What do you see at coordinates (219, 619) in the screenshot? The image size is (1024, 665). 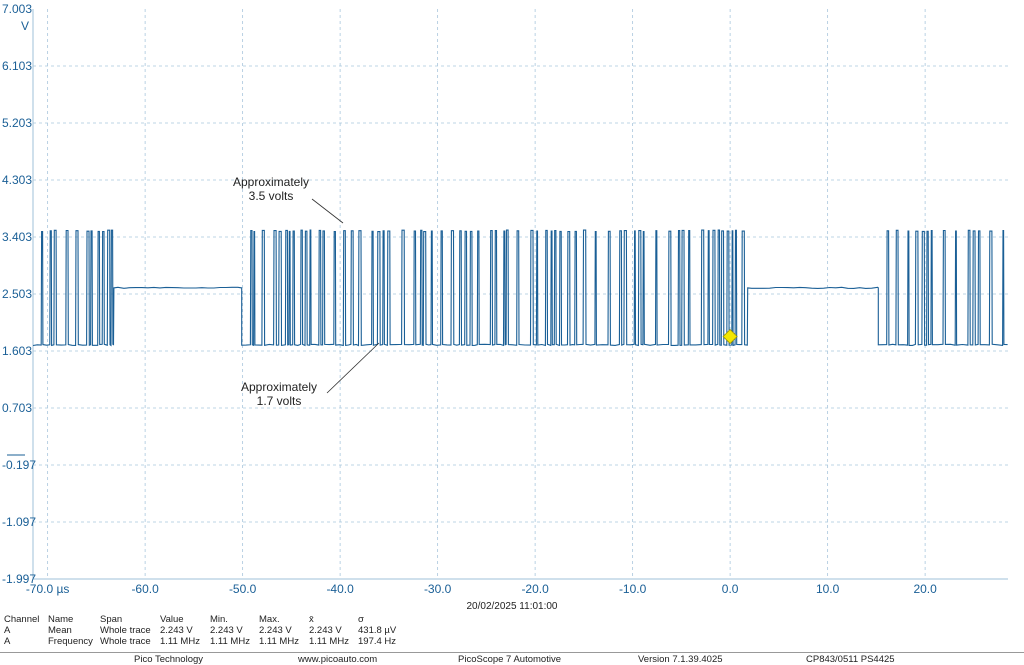 I see `col-min-header: Min.` at bounding box center [219, 619].